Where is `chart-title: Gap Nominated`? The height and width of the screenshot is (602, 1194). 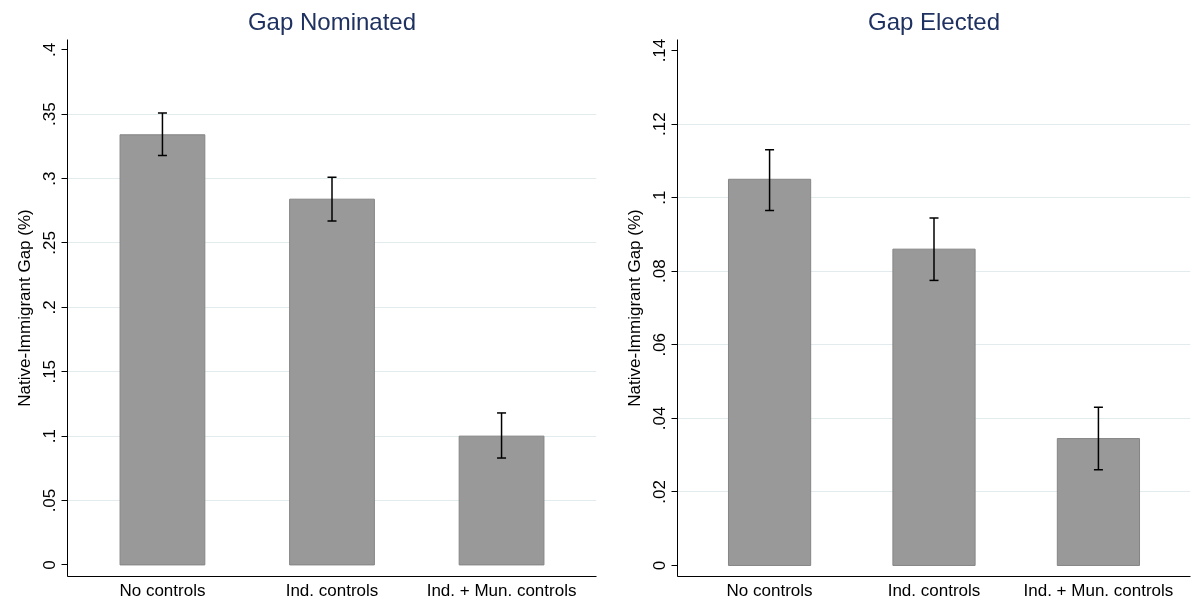 chart-title: Gap Nominated is located at coordinates (332, 21).